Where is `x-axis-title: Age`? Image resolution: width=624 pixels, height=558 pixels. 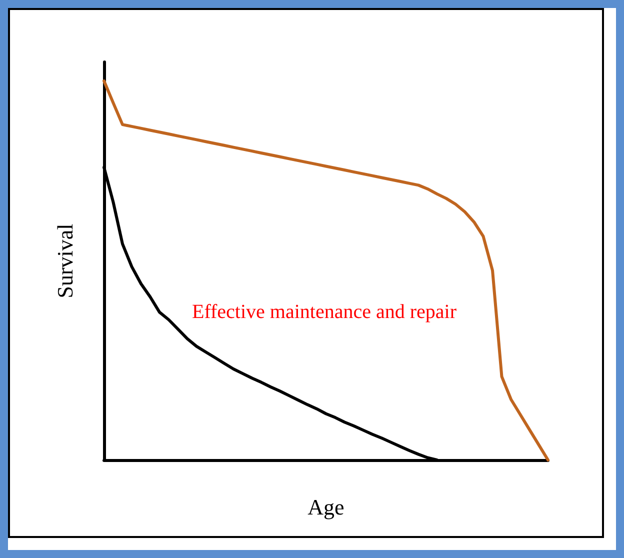 x-axis-title: Age is located at coordinates (326, 507).